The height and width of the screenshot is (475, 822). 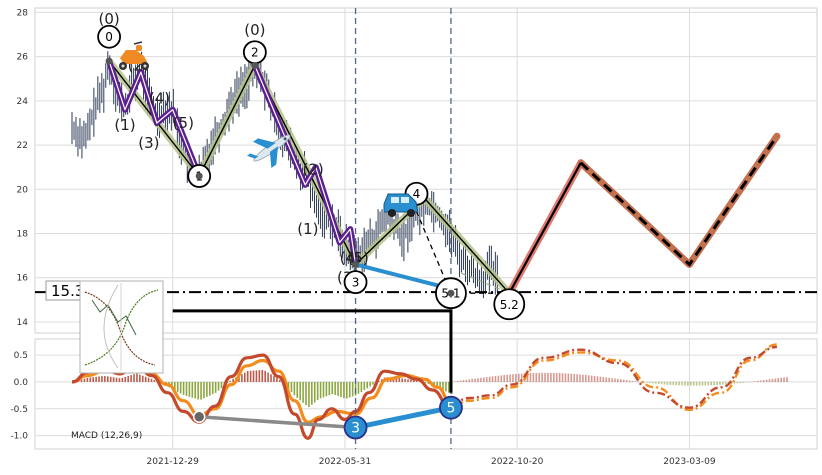 I want to click on wave-label-text: 2, so click(x=255, y=53).